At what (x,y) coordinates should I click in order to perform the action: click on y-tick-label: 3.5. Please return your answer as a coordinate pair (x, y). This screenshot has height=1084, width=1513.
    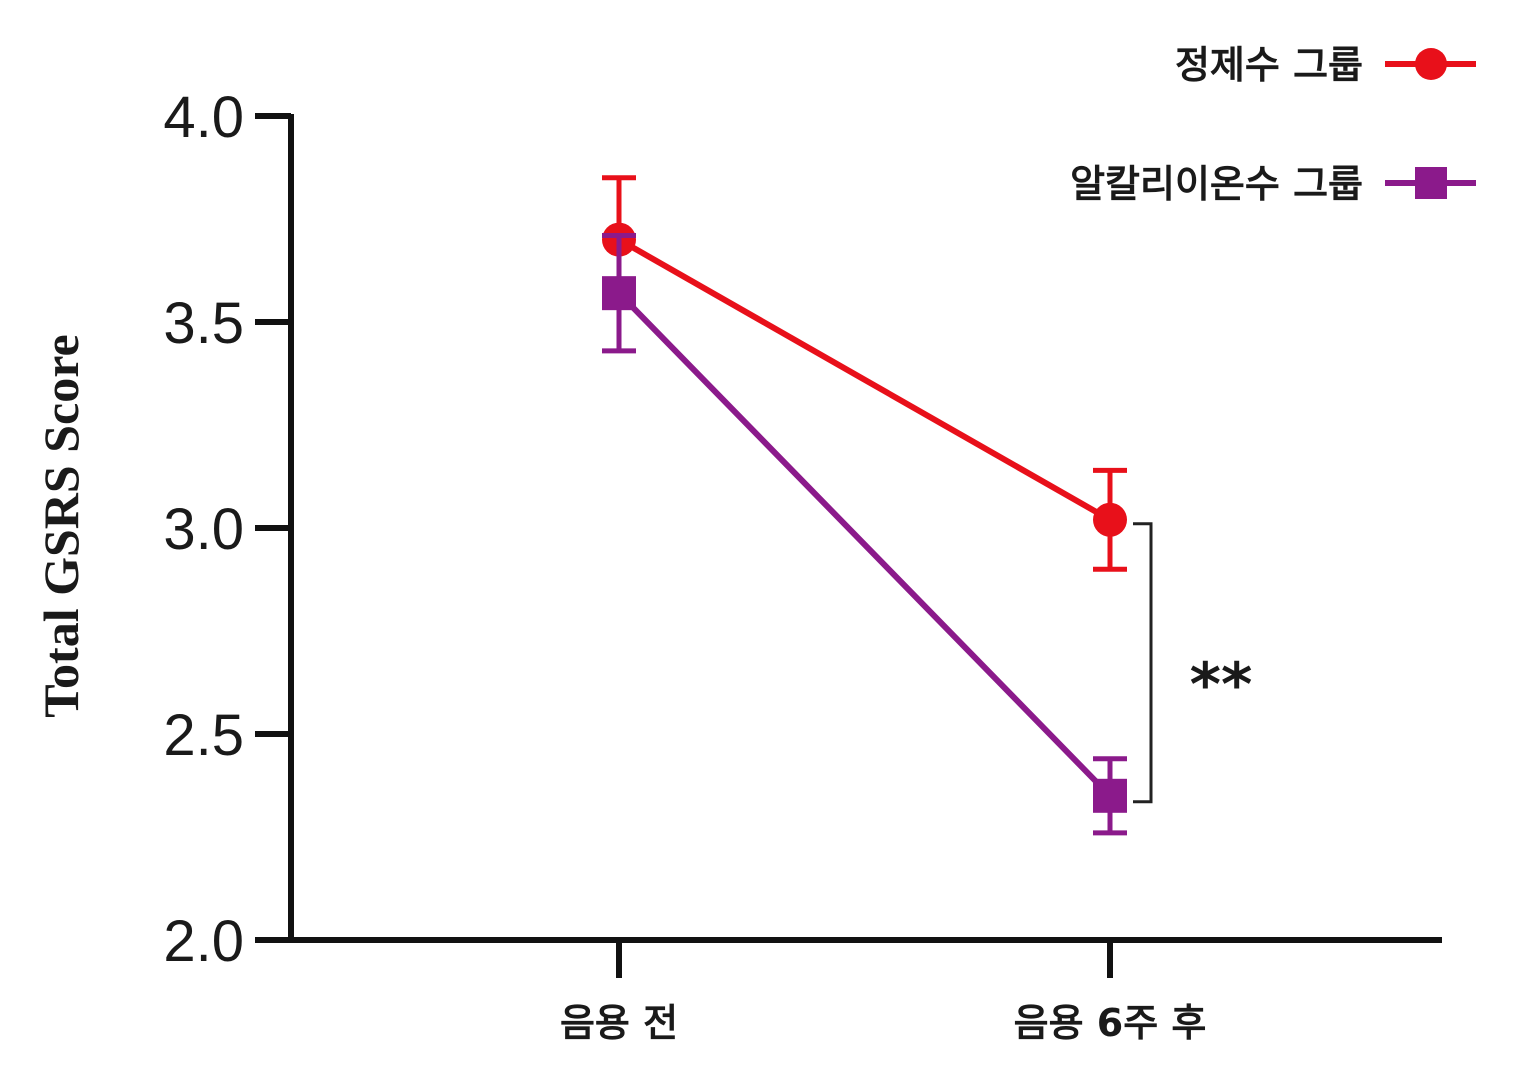
    Looking at the image, I should click on (203, 323).